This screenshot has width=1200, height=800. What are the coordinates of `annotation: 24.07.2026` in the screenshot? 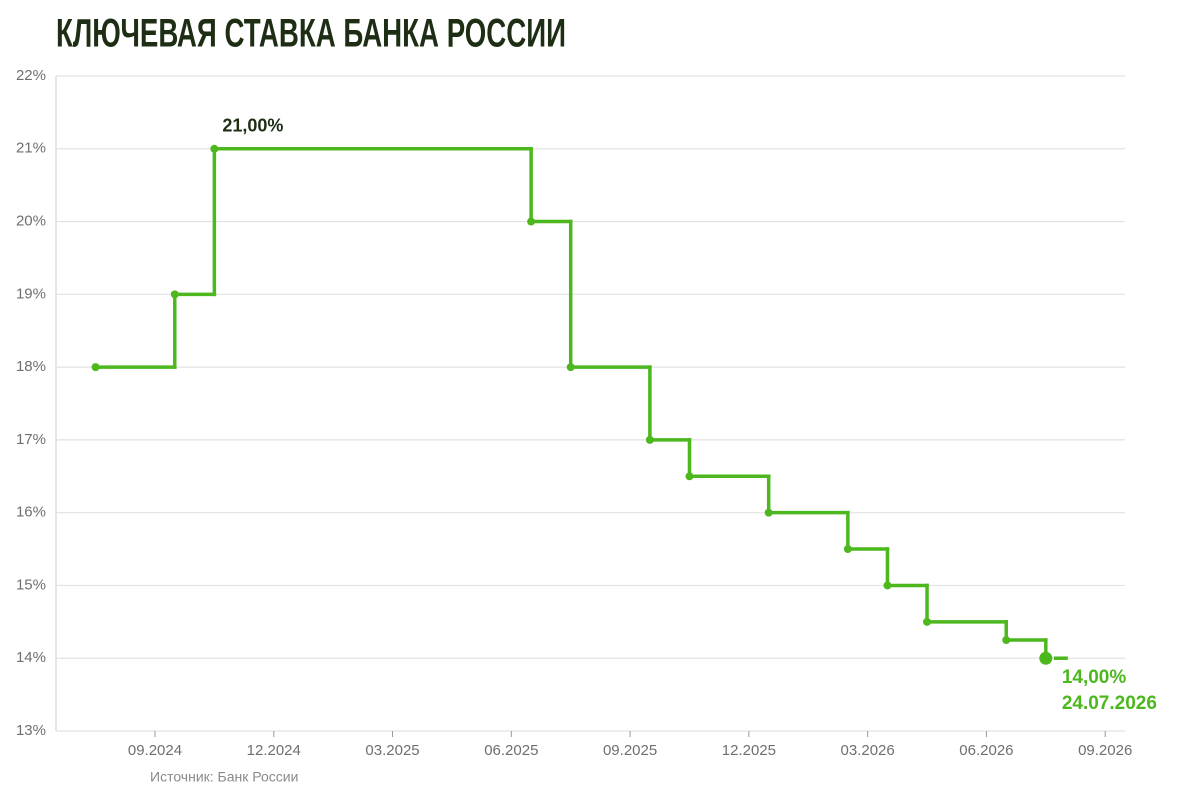 It's located at (1109, 703).